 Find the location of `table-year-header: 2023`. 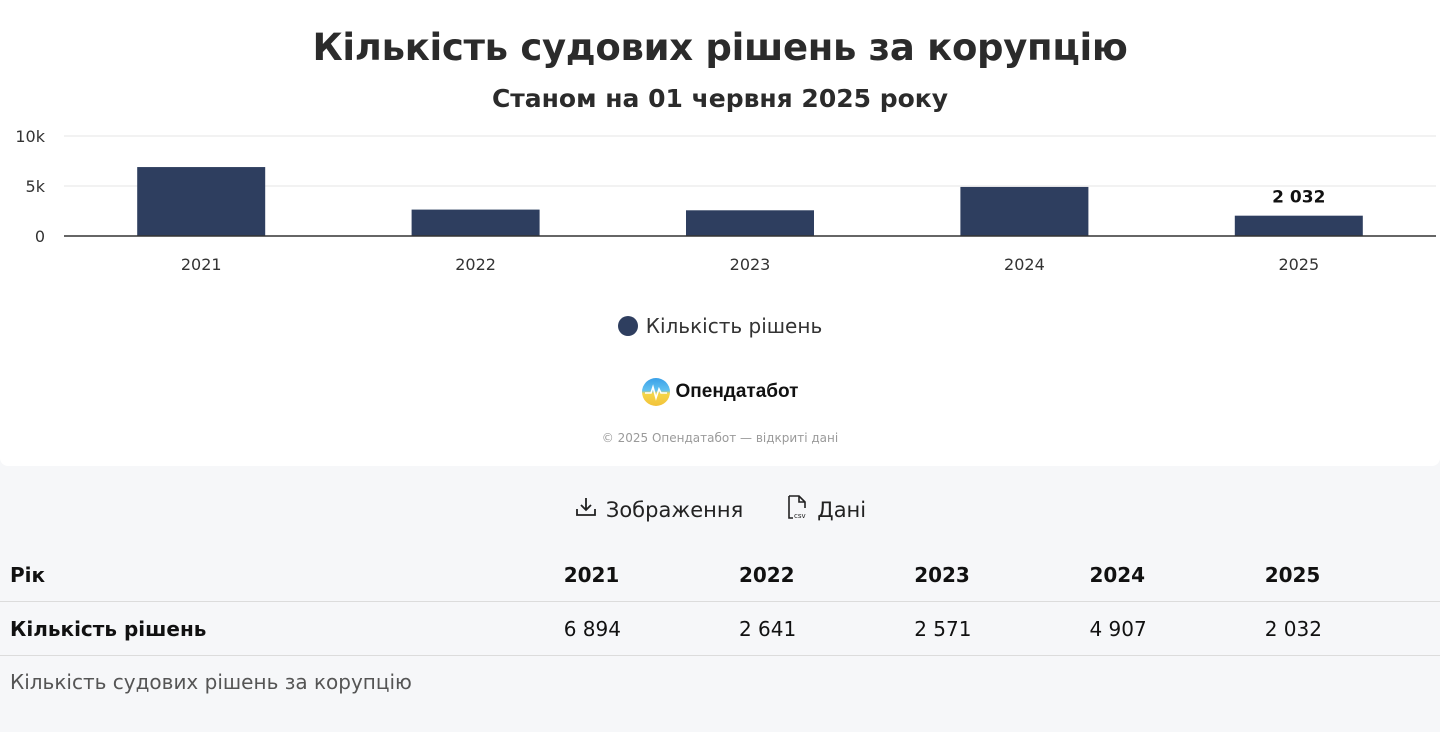

table-year-header: 2023 is located at coordinates (942, 574).